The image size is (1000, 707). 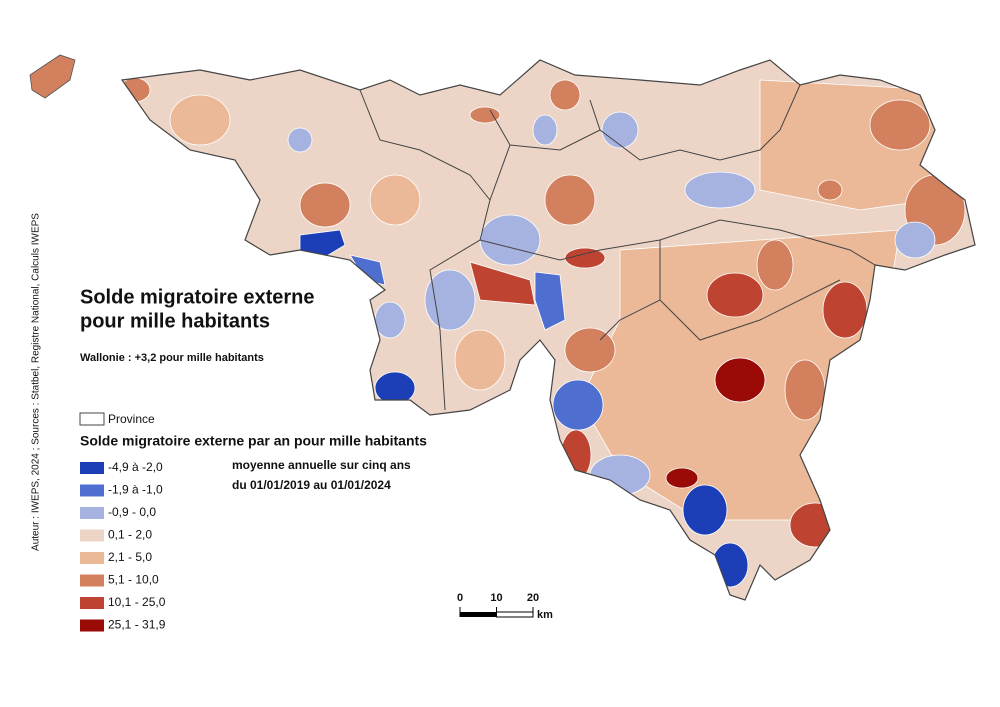 What do you see at coordinates (533, 598) in the screenshot?
I see `scale-tick-label: 20` at bounding box center [533, 598].